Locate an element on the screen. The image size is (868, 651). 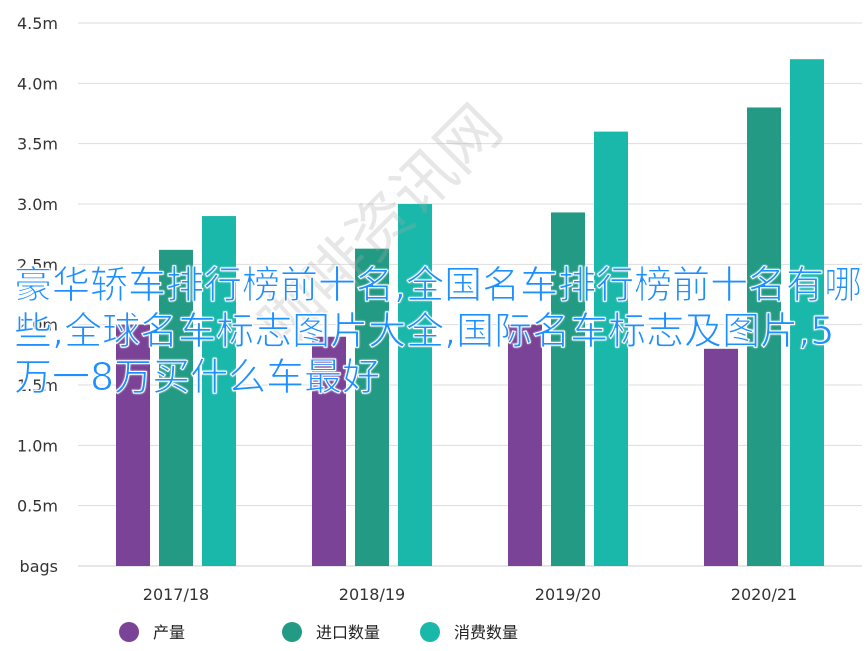
y-tick-label: 4.5m is located at coordinates (37, 23).